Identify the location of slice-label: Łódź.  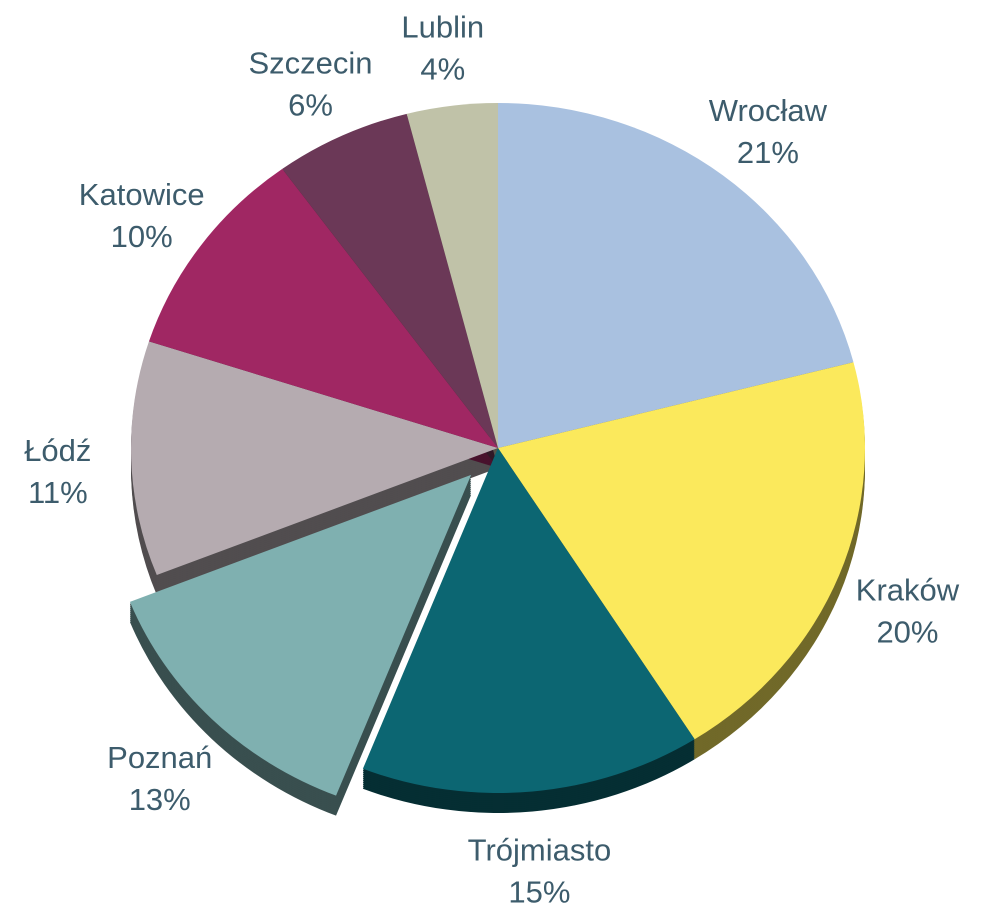
(57, 450).